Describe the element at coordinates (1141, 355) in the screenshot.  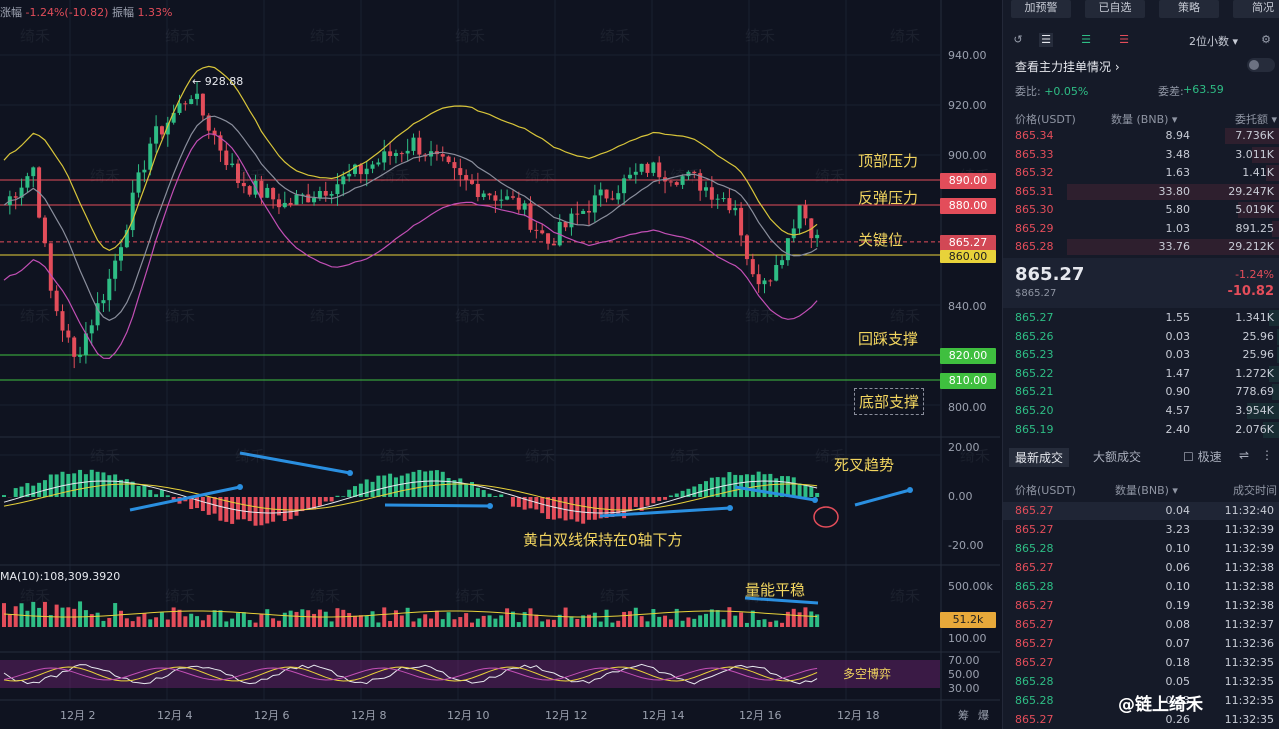
I see `bid-row: 865.23 0.03 25.96` at that location.